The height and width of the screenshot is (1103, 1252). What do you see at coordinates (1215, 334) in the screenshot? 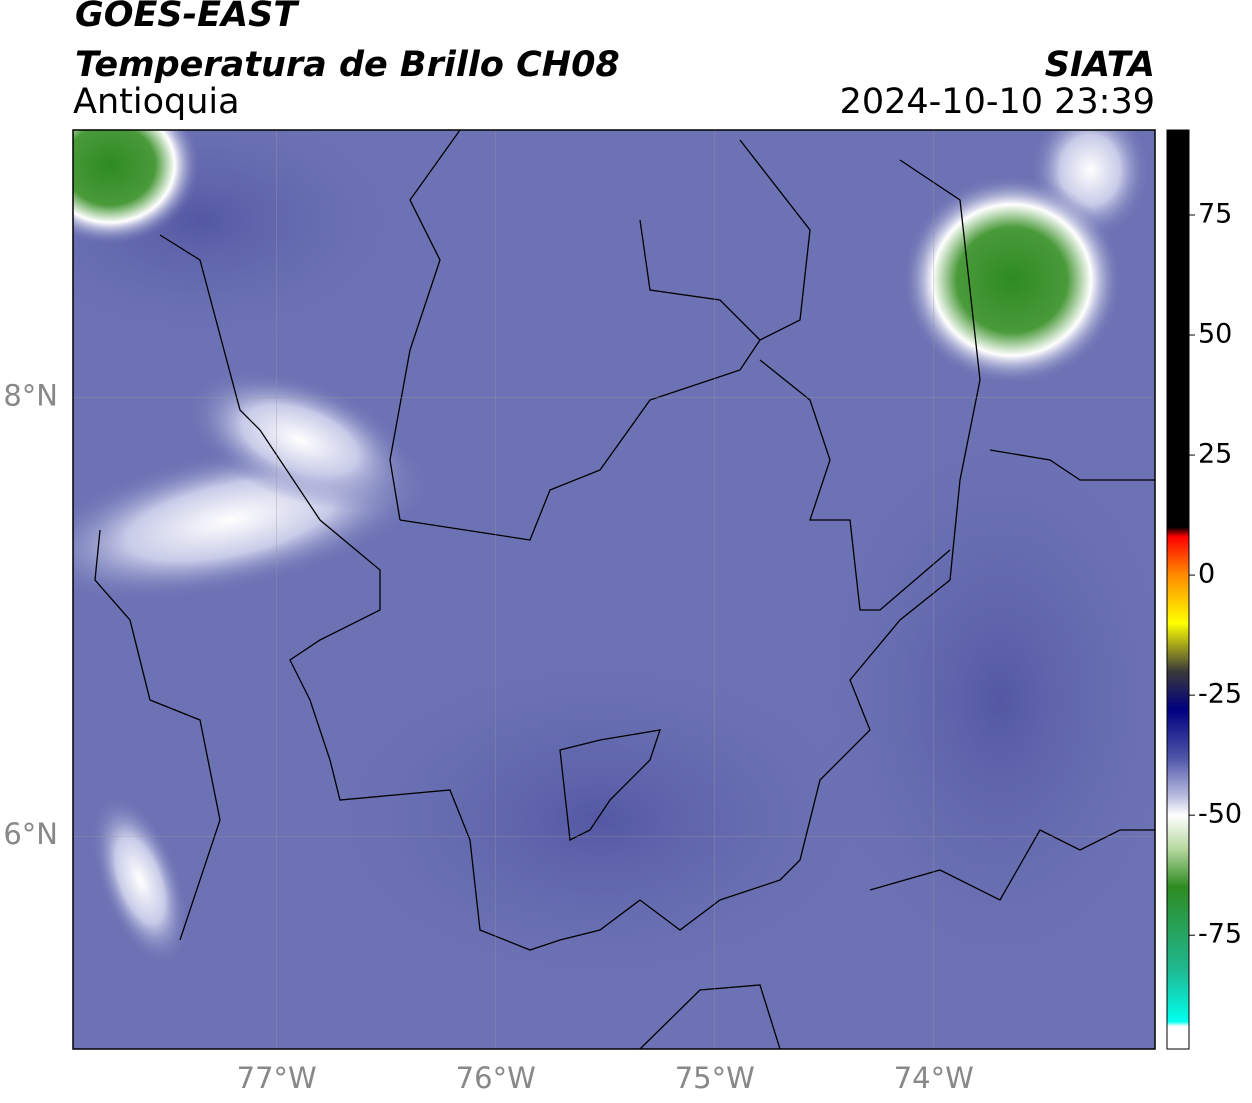
I see `colorbar-tick-label: 50` at bounding box center [1215, 334].